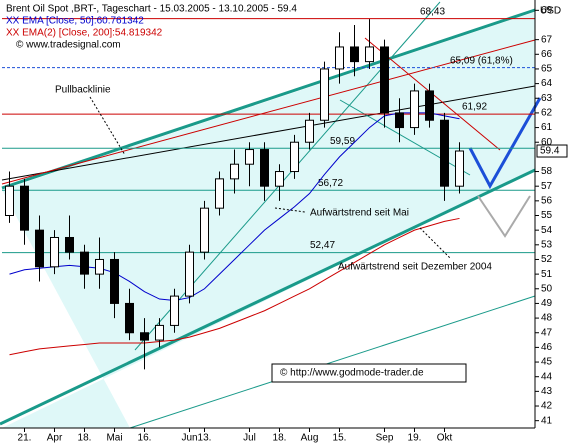  What do you see at coordinates (84, 33) in the screenshot?
I see `legend-ema200: XX EMA(2) [Close, 200]:54.819342` at bounding box center [84, 33].